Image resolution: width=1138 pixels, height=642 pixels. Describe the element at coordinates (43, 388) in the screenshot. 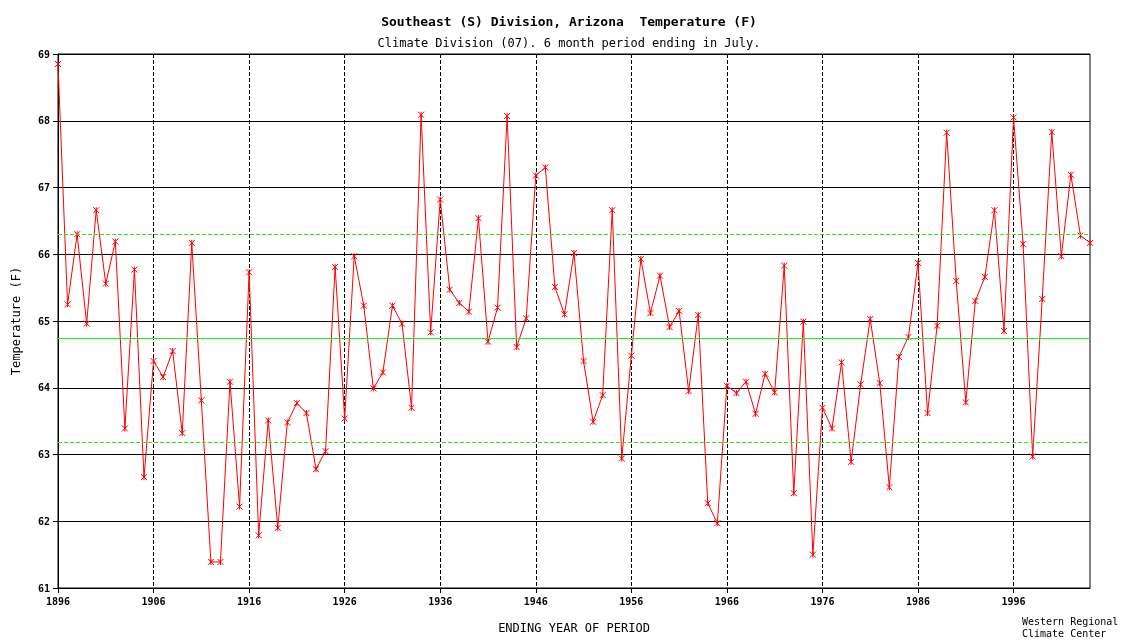

I see `y-tick-label: 64` at that location.